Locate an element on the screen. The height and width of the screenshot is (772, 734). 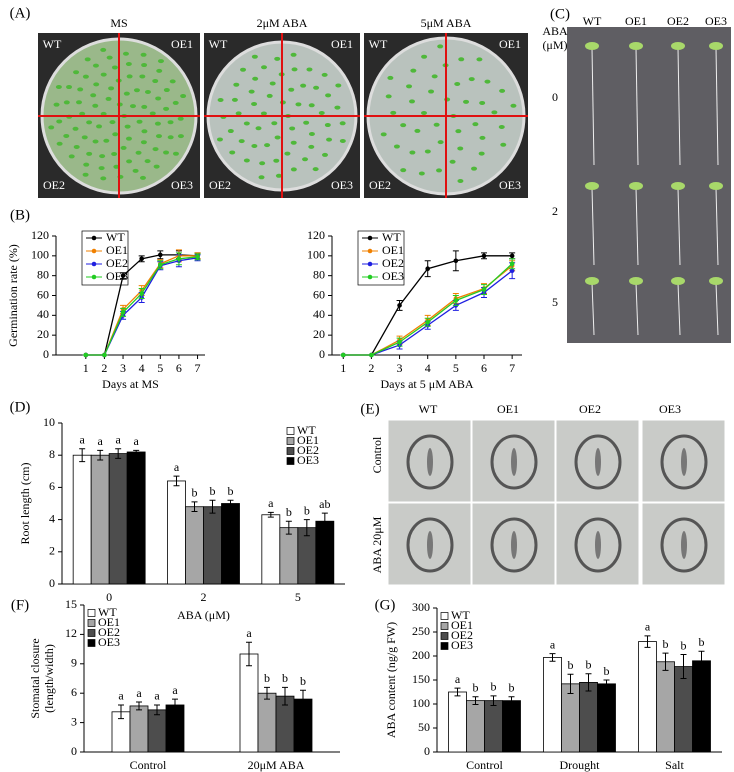
legend-marker is located at coordinates (94, 251).